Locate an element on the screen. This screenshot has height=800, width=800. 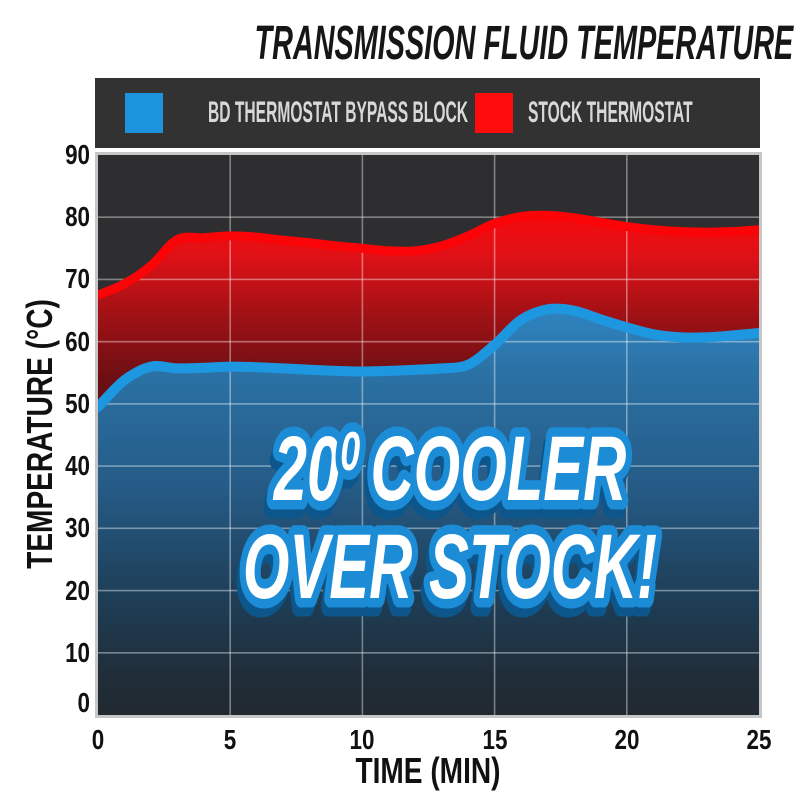
overlay-line1-num: 20 is located at coordinates (306, 469).